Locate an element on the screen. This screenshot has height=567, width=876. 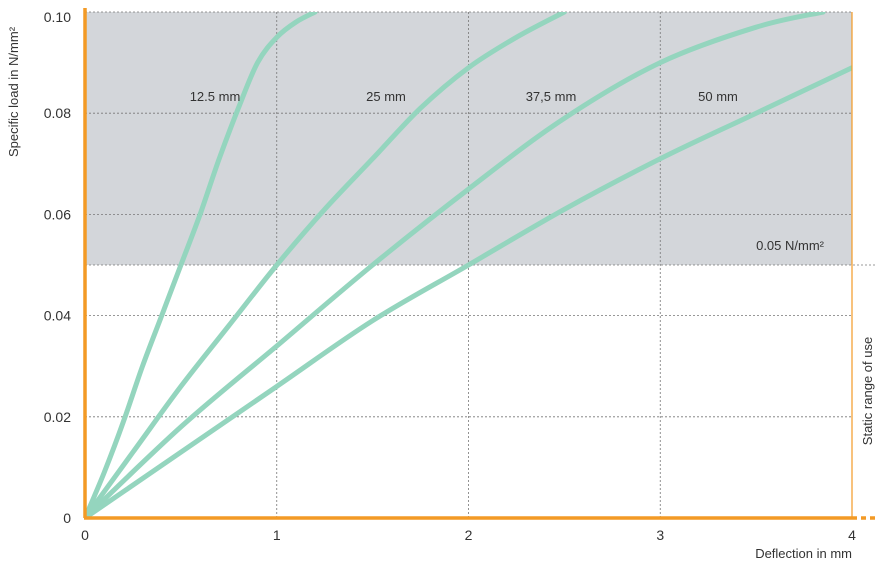
y-tick-label: 0.02 is located at coordinates (57, 417).